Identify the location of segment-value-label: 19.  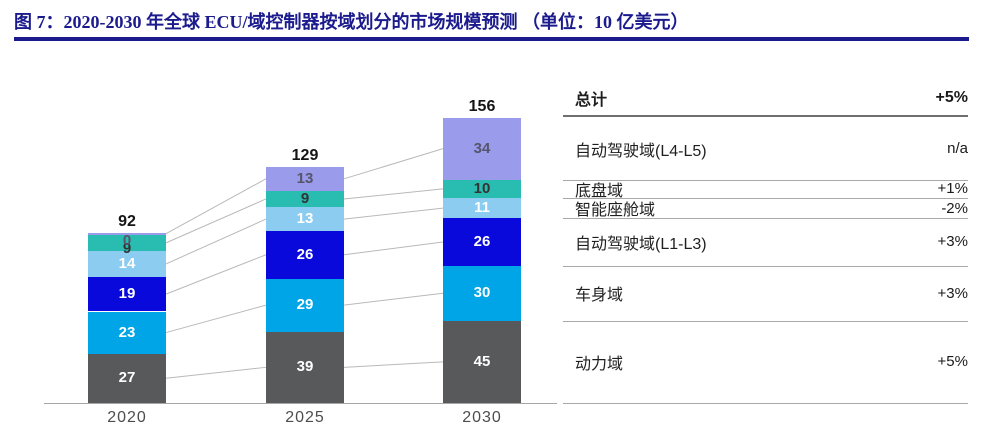
(127, 294).